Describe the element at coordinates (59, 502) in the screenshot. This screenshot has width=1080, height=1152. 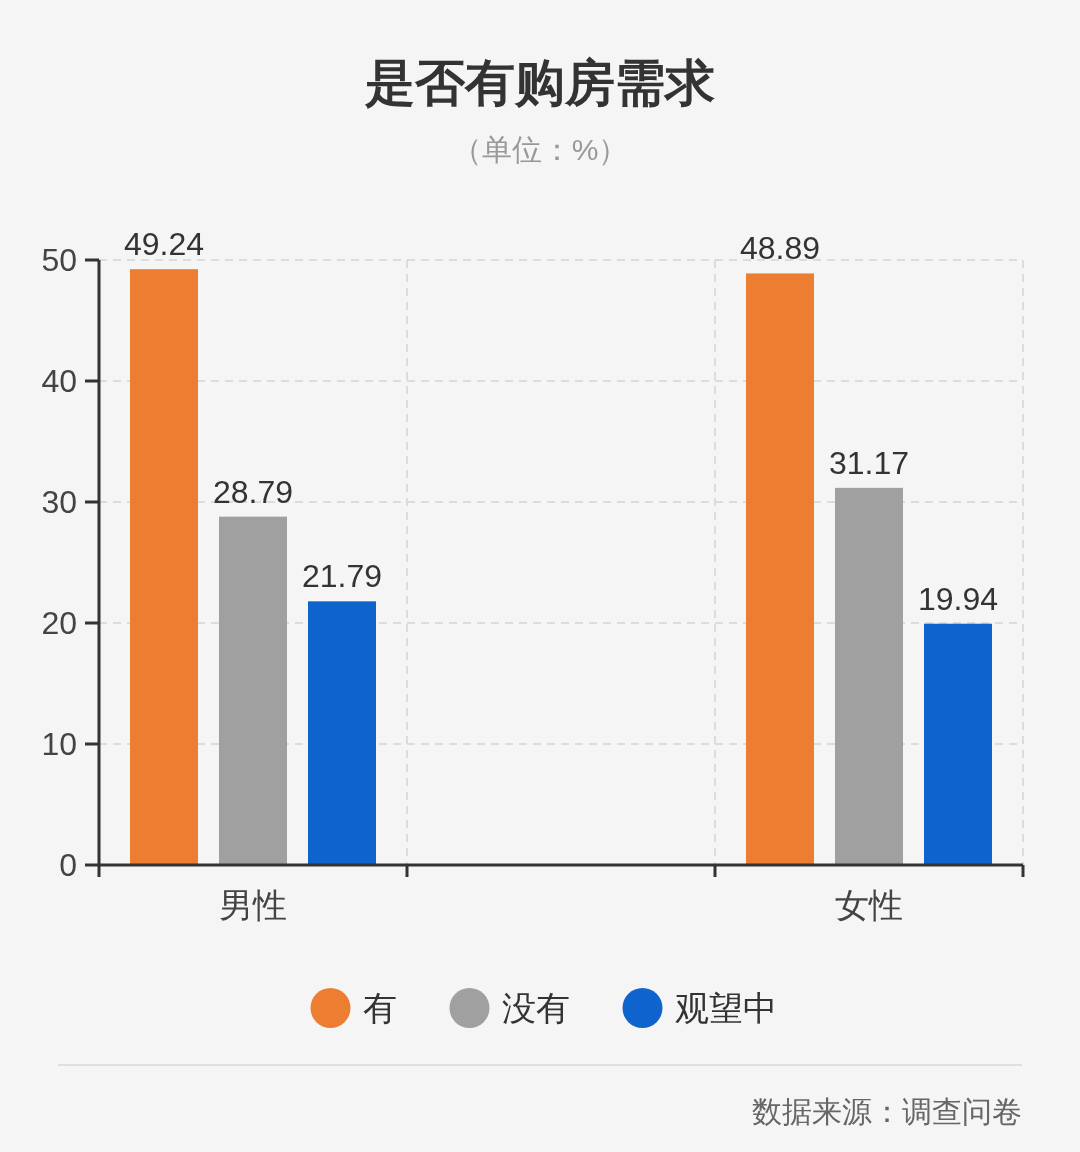
I see `y-tick-label: 30` at that location.